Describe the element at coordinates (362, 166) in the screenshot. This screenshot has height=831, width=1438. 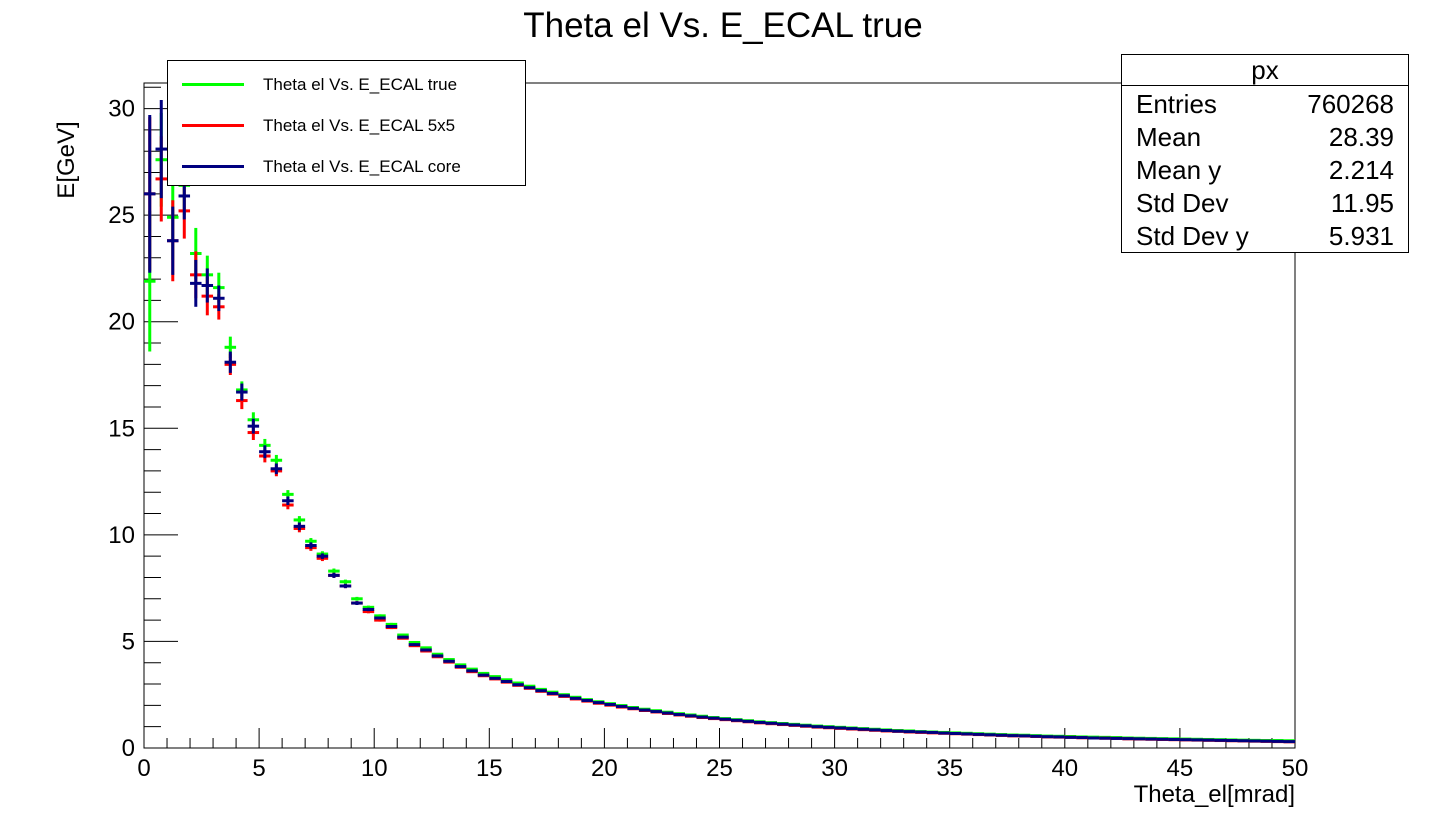
I see `legend-label: Theta el Vs. E_ECAL core` at that location.